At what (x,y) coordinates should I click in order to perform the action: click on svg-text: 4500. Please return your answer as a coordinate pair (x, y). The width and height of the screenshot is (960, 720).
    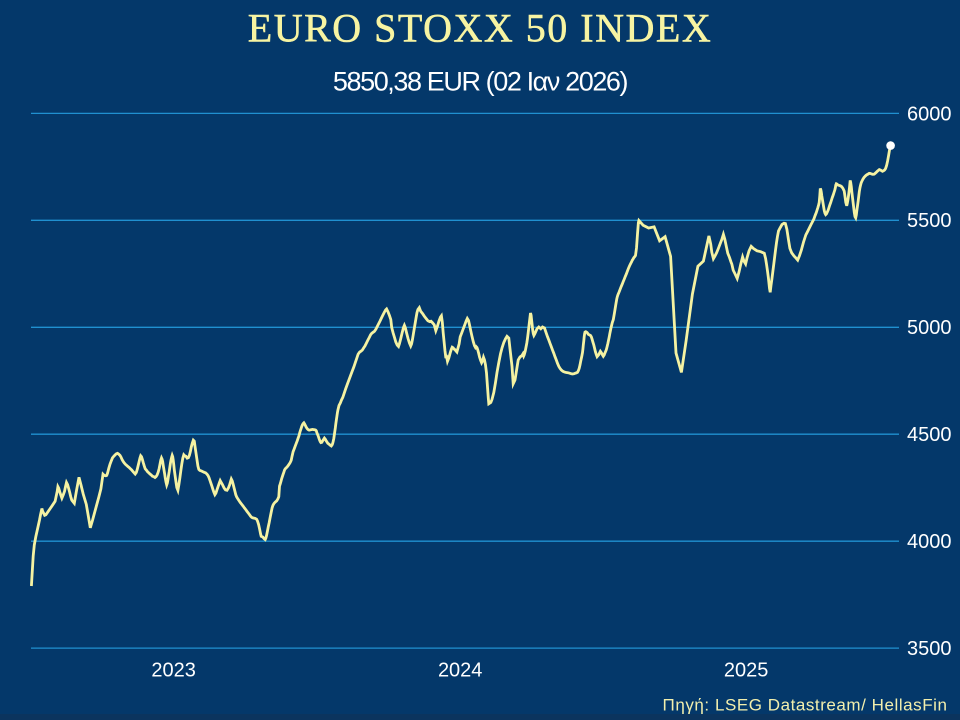
    Looking at the image, I should click on (929, 435).